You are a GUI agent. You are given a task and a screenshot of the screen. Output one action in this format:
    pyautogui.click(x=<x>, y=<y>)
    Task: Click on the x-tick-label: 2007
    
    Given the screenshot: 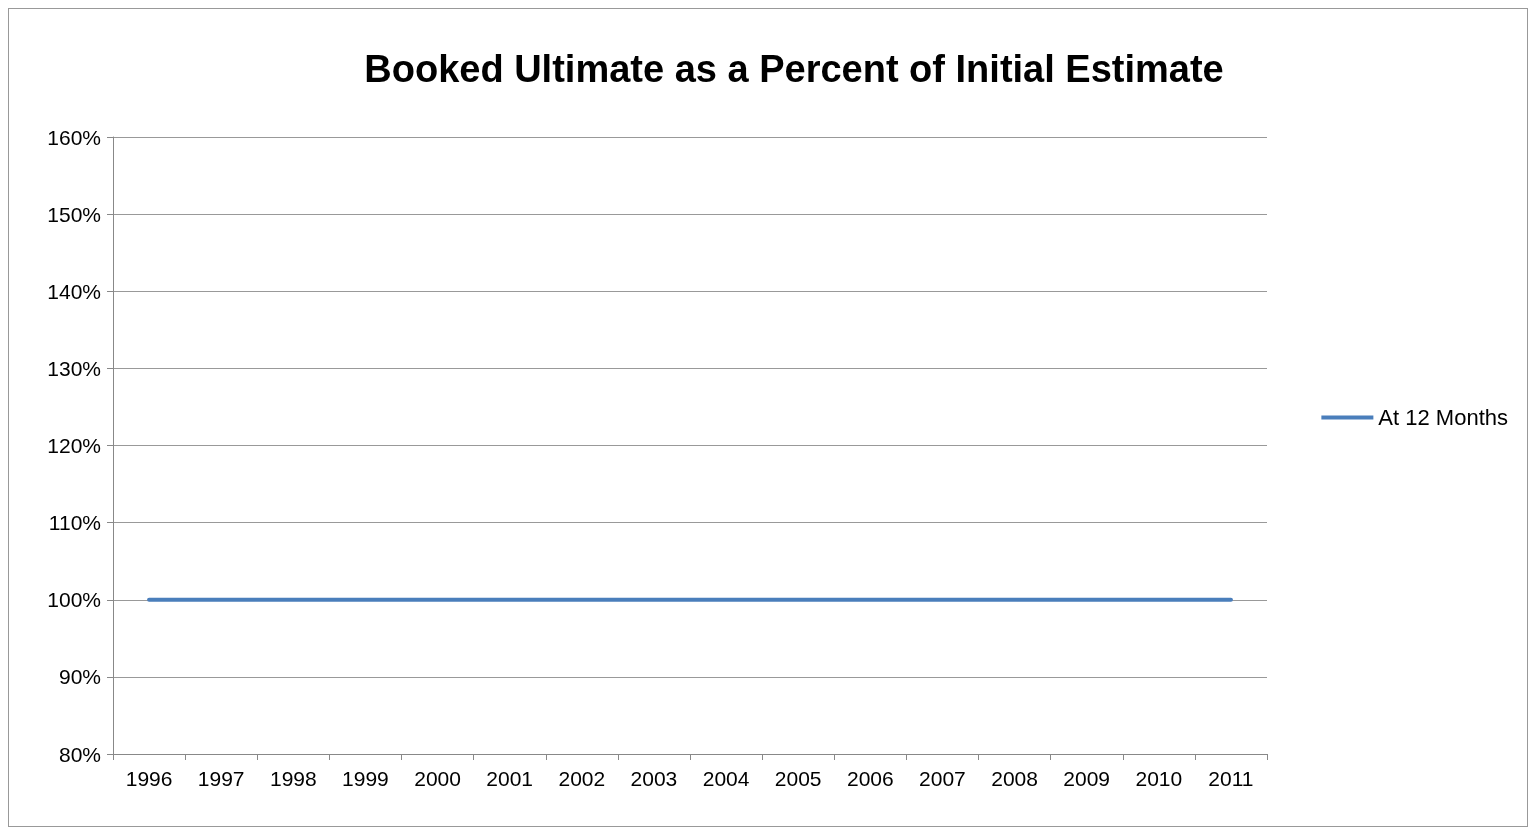 What is the action you would take?
    pyautogui.click(x=942, y=778)
    